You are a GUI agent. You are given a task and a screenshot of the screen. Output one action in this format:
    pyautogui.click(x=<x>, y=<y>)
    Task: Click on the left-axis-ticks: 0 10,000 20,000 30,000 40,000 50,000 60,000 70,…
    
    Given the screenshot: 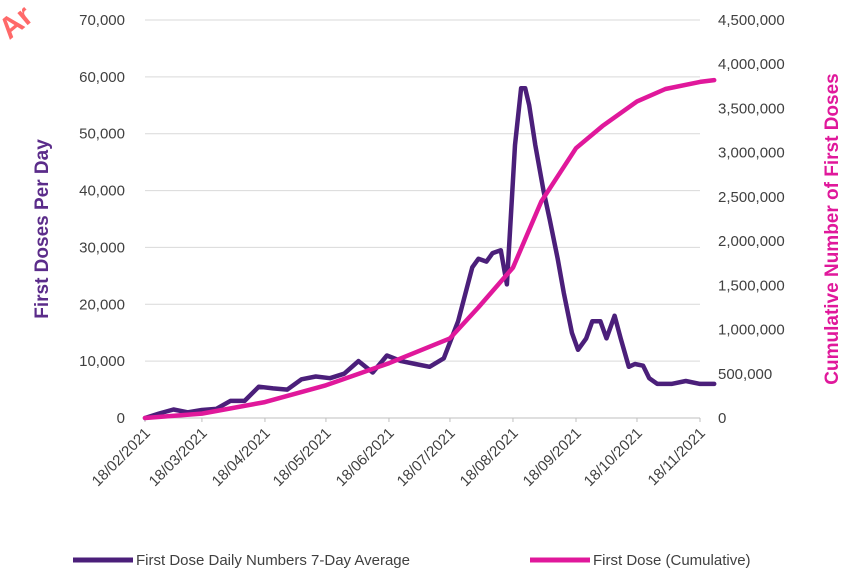 What is the action you would take?
    pyautogui.click(x=102, y=219)
    